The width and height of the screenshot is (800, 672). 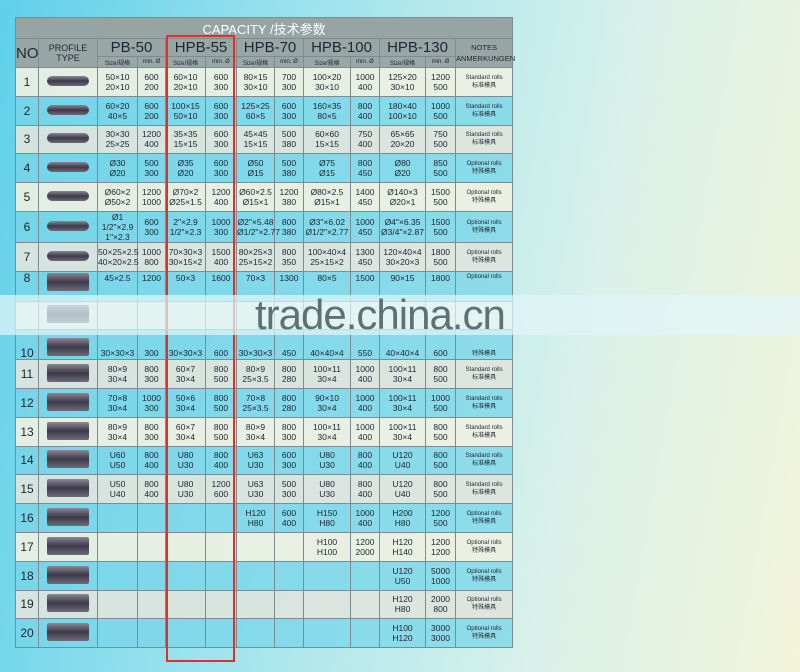 What do you see at coordinates (327, 256) in the screenshot?
I see `size-cell: 100×40×4 25×15×2` at bounding box center [327, 256].